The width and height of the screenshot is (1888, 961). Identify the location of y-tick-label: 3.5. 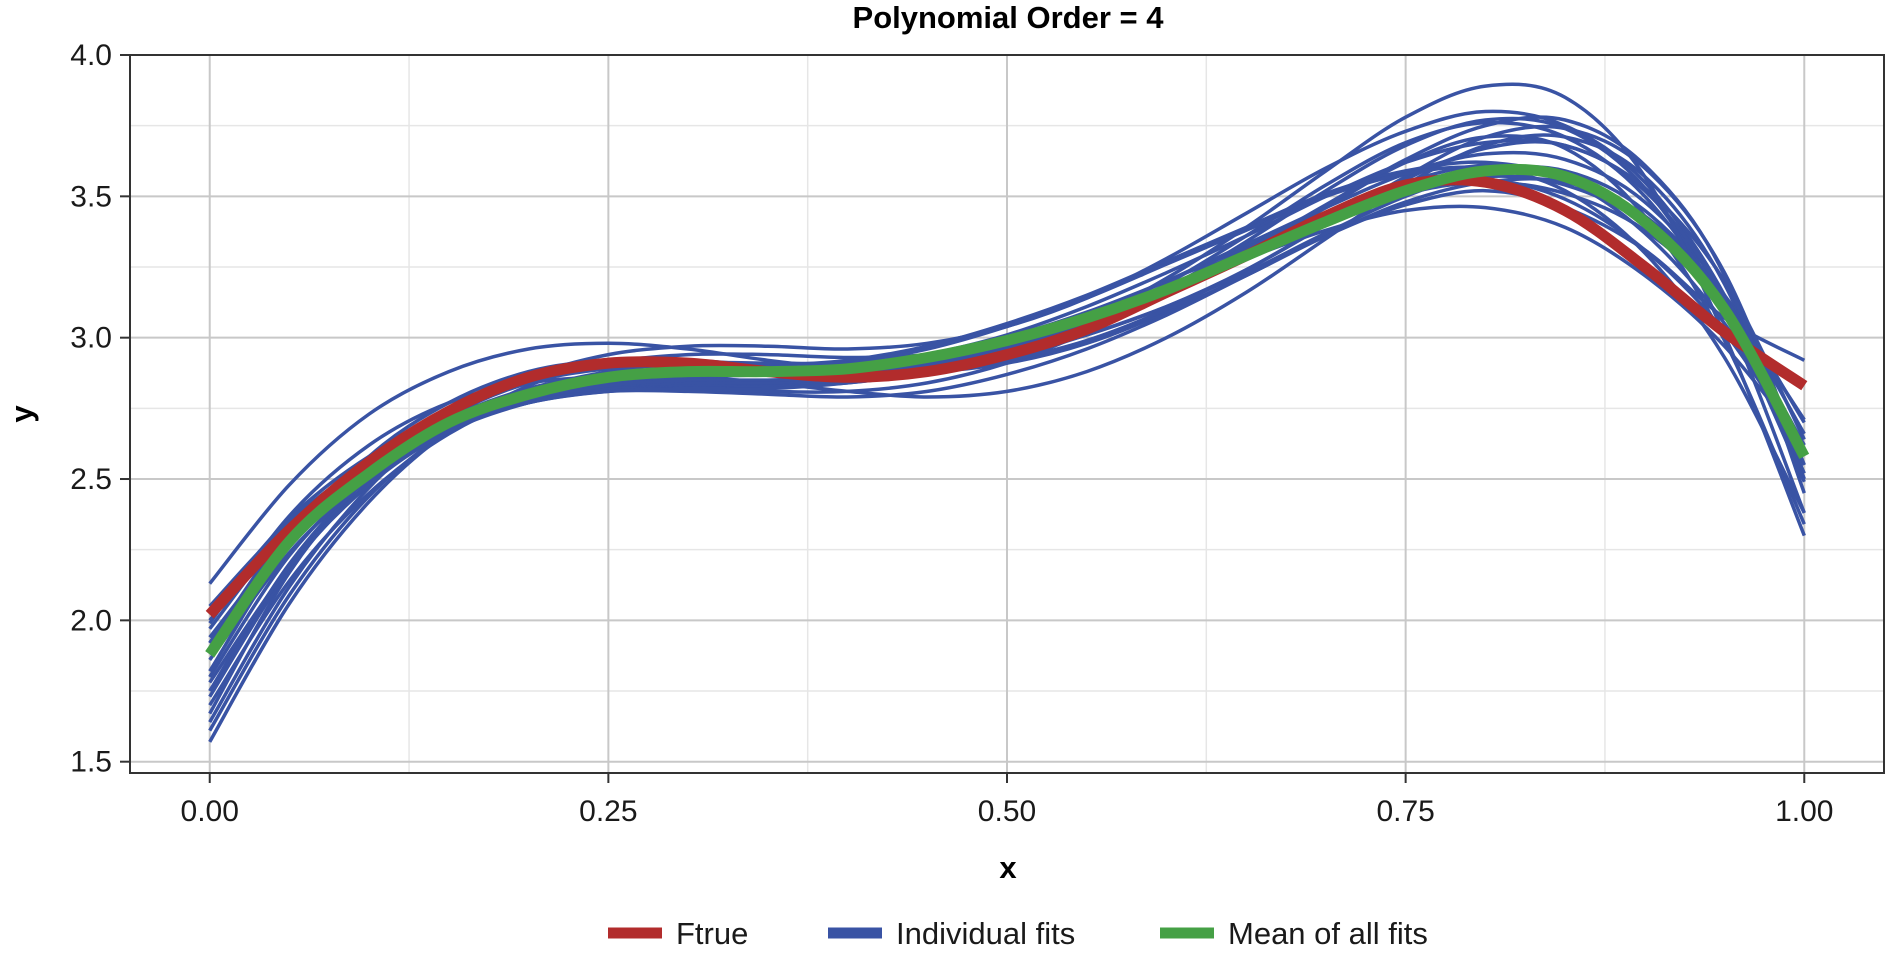
(91, 196).